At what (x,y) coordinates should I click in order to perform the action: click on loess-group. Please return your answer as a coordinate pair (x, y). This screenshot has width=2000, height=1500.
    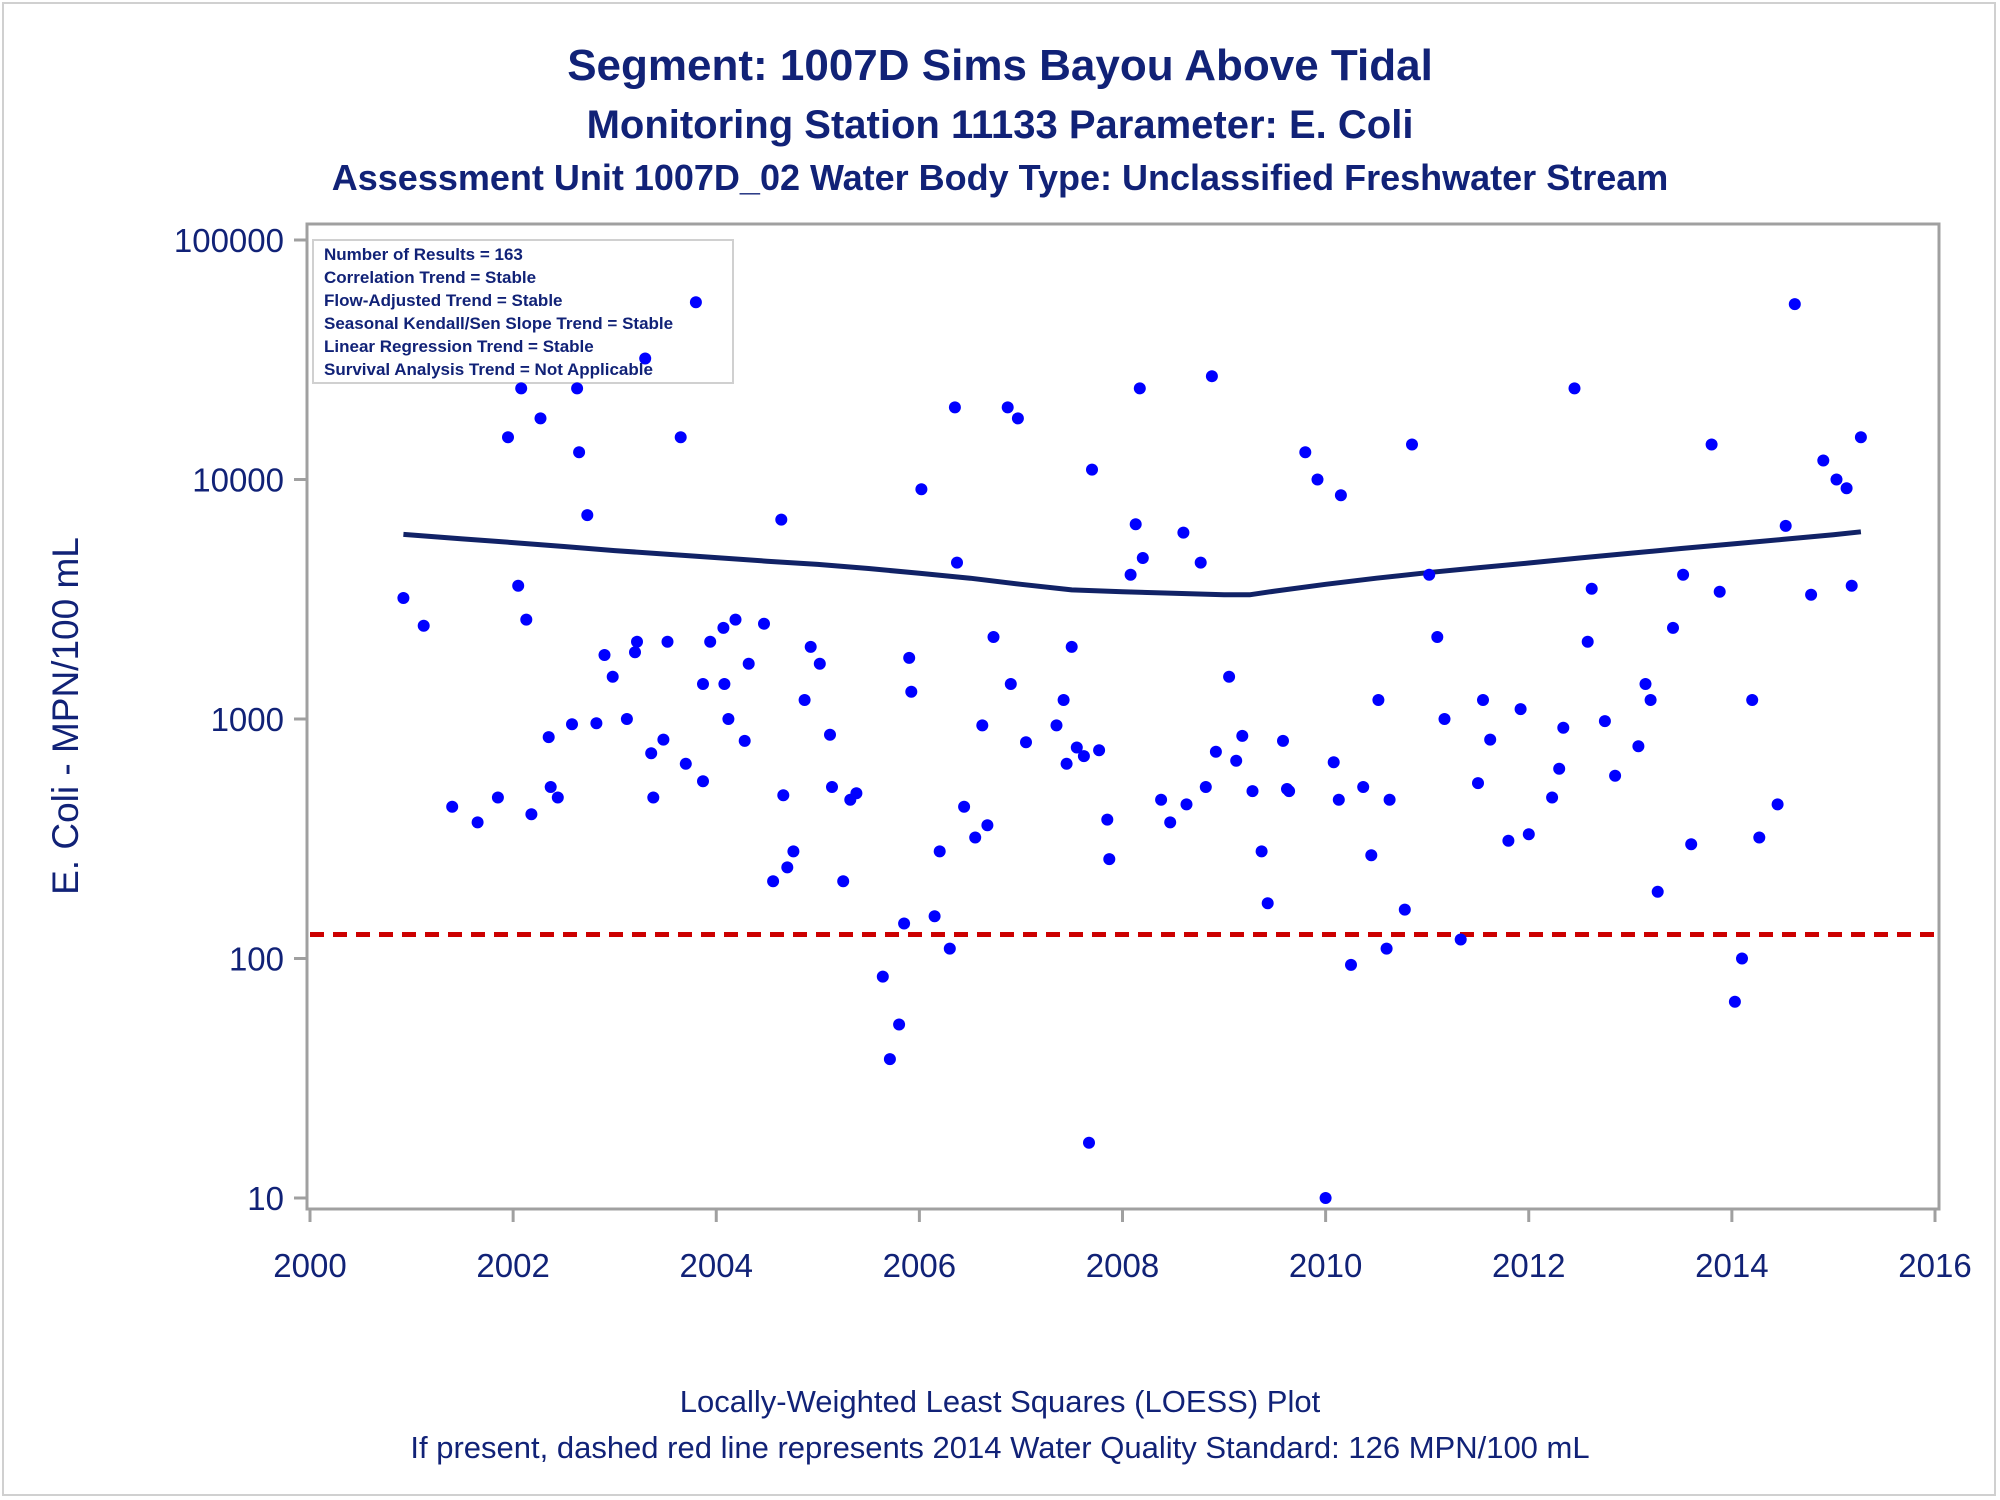
    Looking at the image, I should click on (1132, 563).